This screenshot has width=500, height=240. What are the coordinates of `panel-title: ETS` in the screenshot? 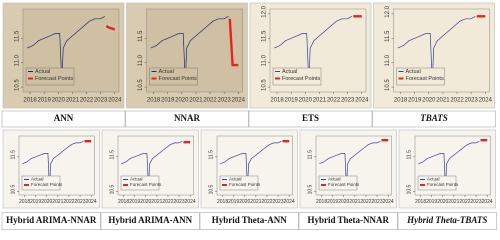 It's located at (310, 118).